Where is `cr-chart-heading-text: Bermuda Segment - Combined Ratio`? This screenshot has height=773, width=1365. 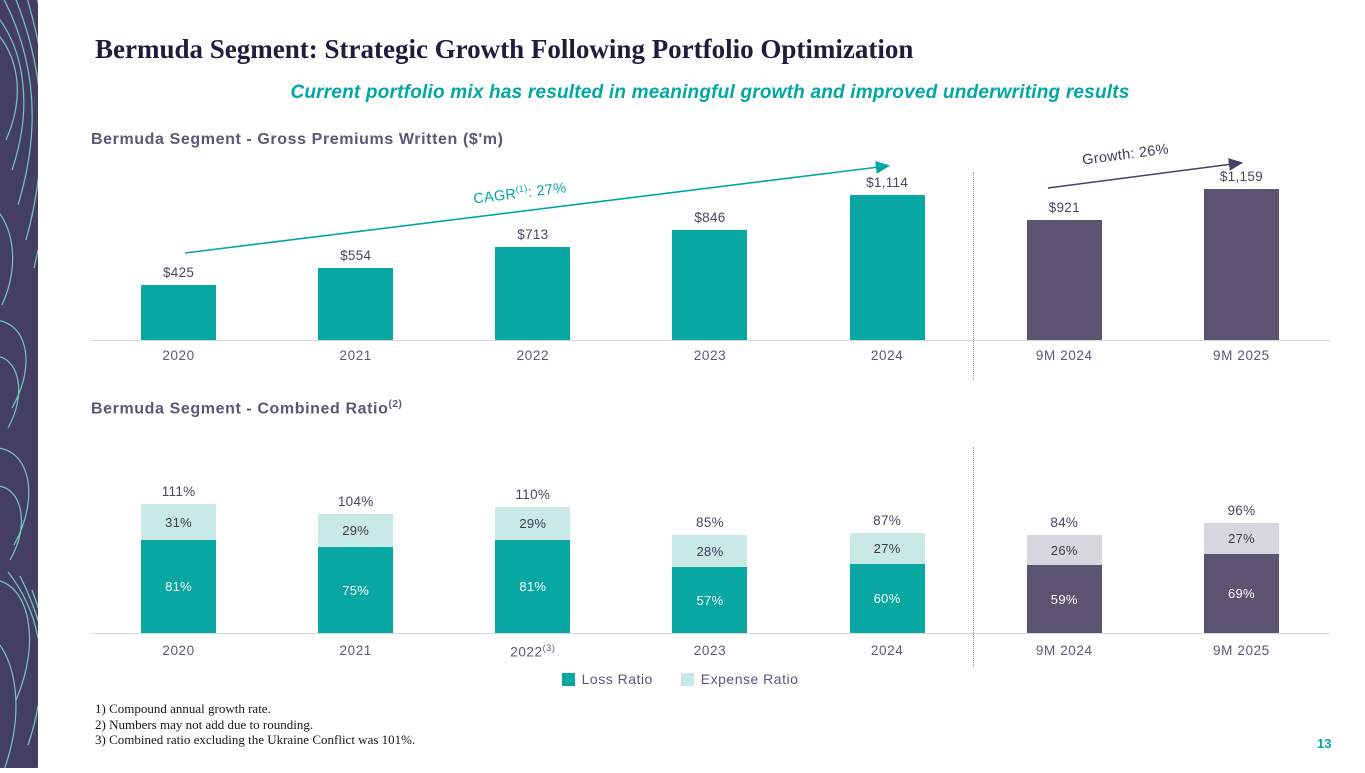 cr-chart-heading-text: Bermuda Segment - Combined Ratio is located at coordinates (240, 409).